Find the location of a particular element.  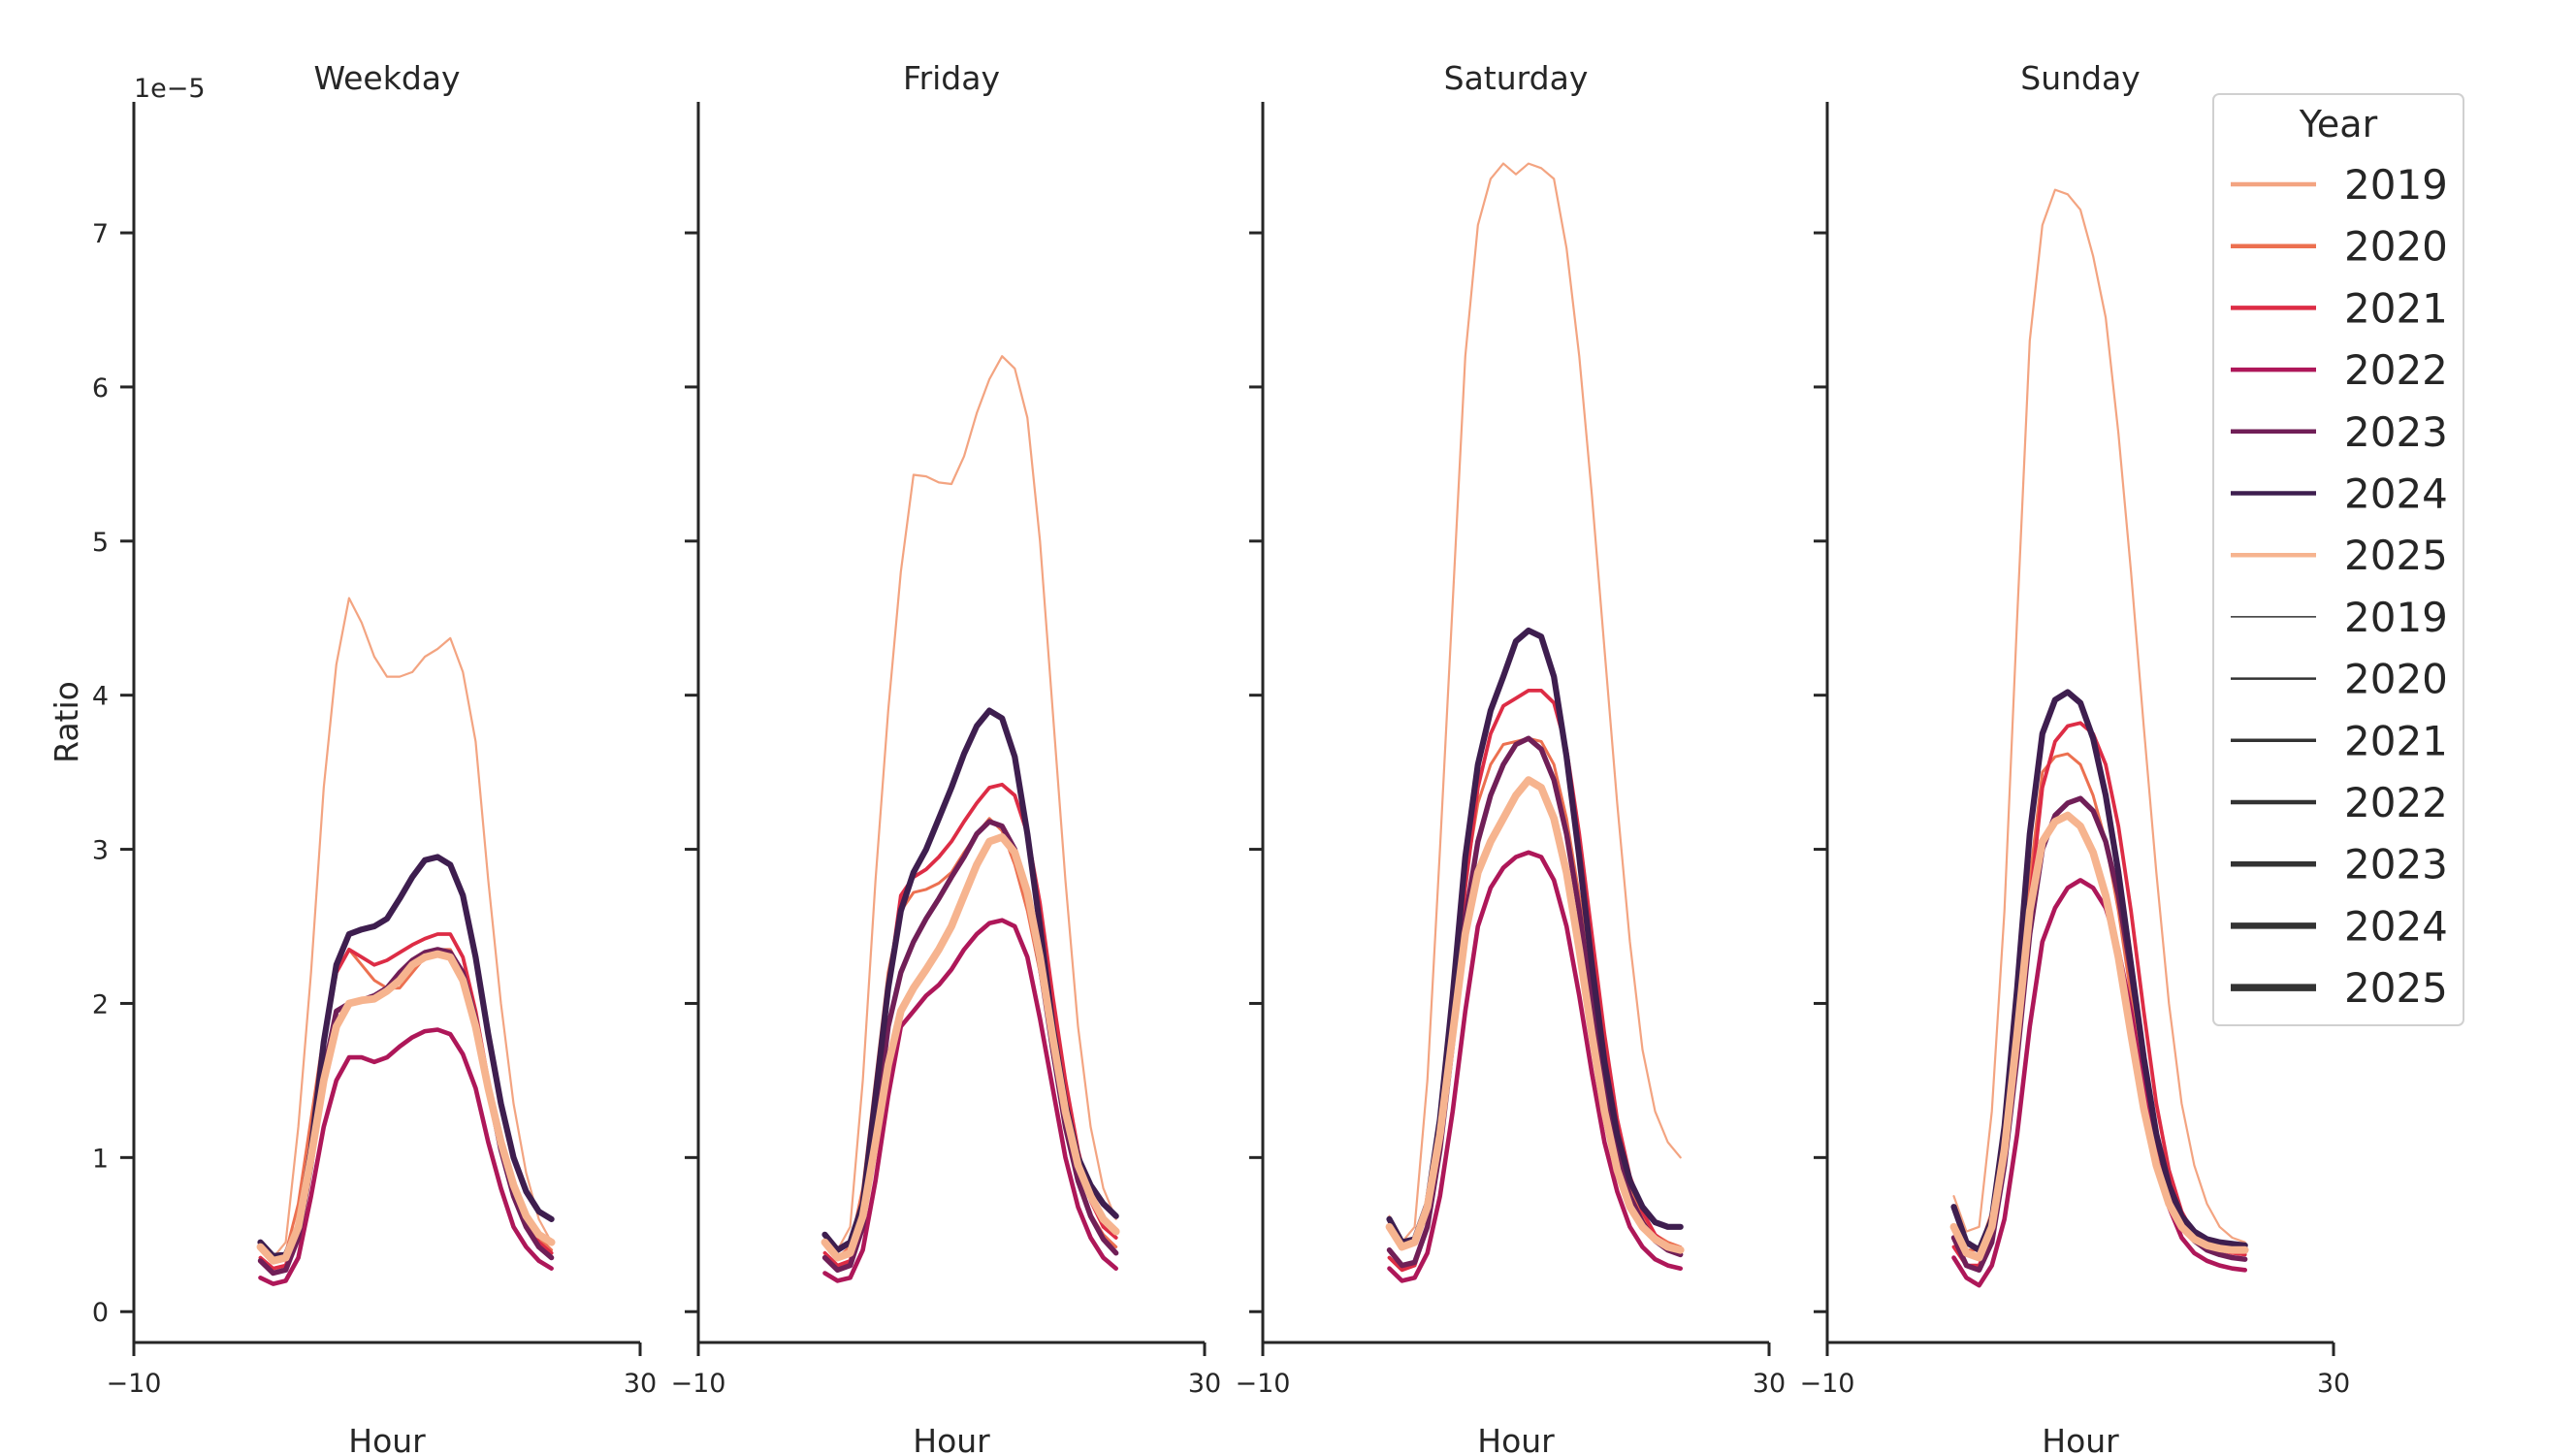

panel-title: Sunday is located at coordinates (2080, 78).